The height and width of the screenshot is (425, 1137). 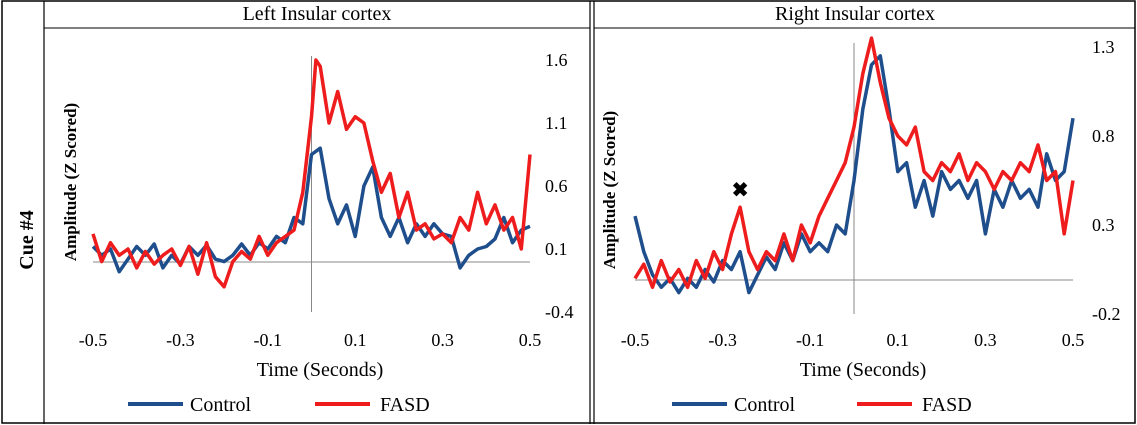 What do you see at coordinates (556, 249) in the screenshot?
I see `left-y-tick-label: 0.1` at bounding box center [556, 249].